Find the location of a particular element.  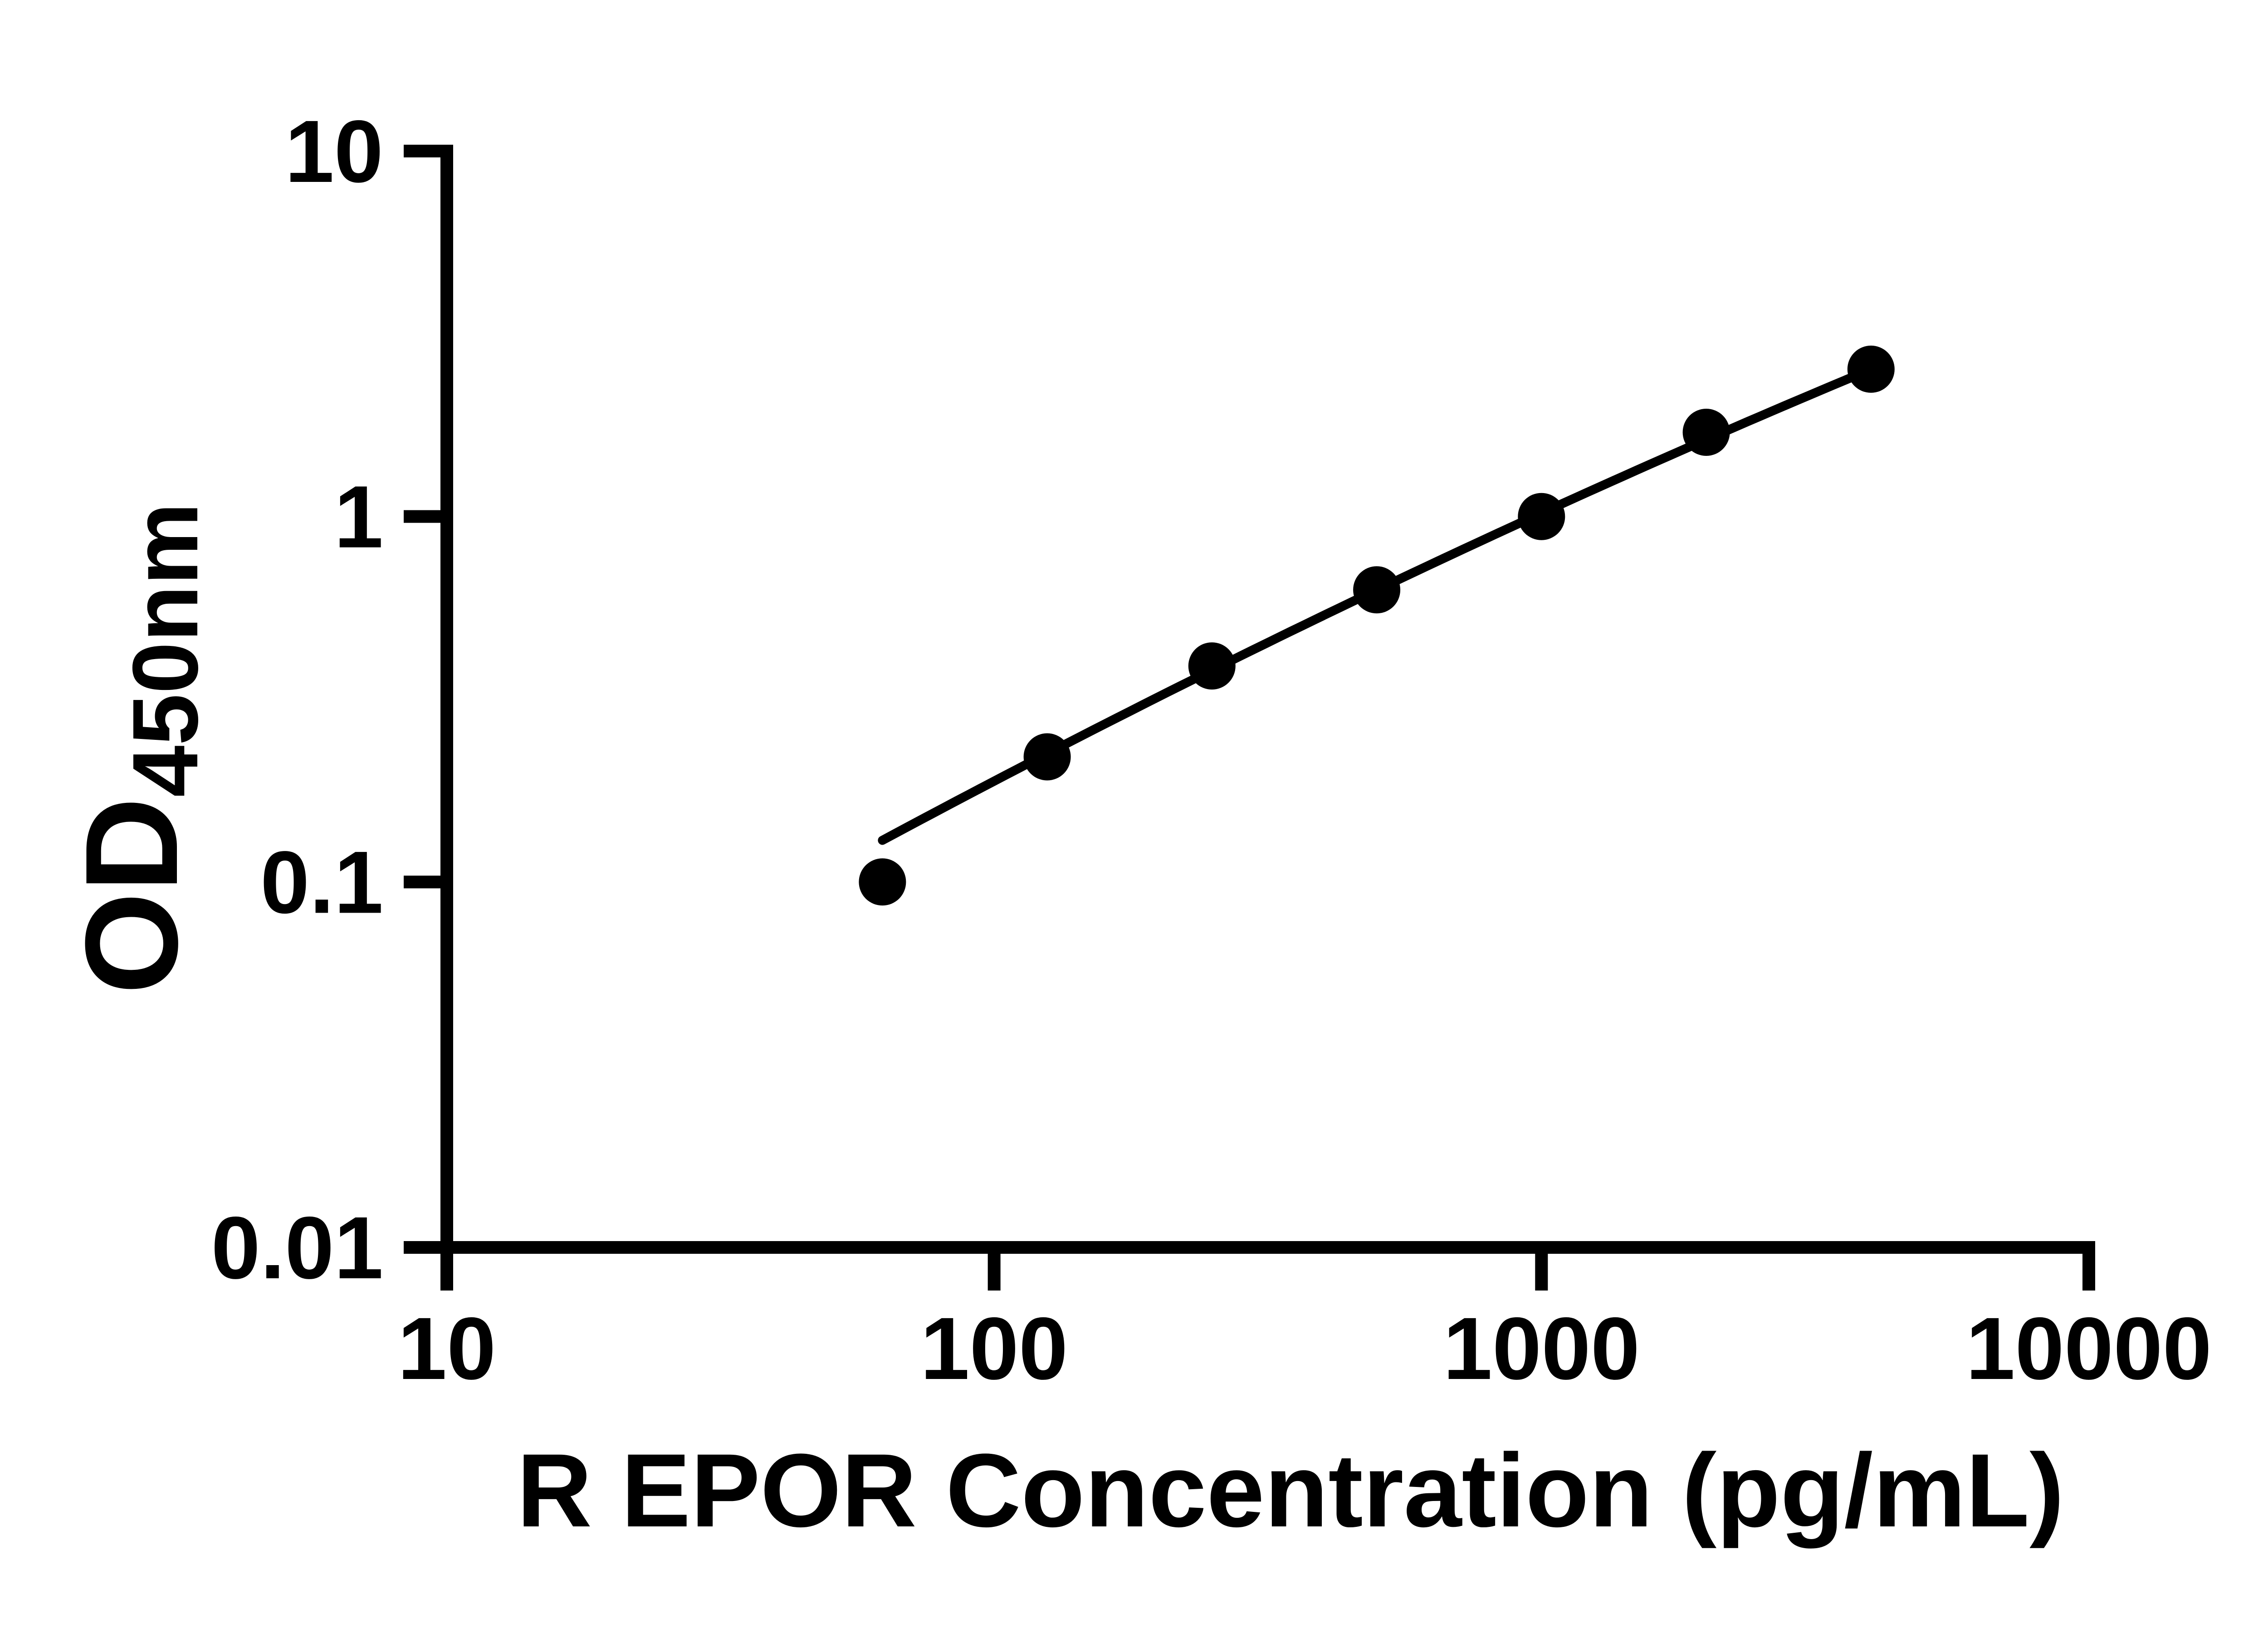

x-tick-label: 10000 is located at coordinates (2089, 1348).